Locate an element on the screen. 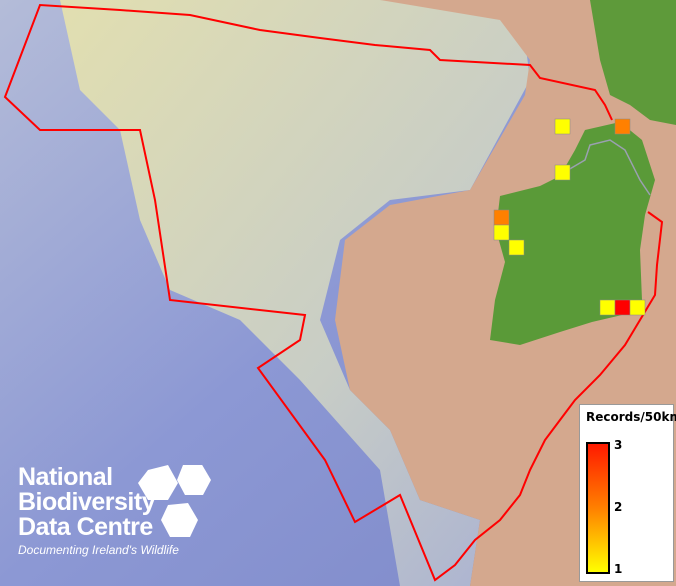 The width and height of the screenshot is (676, 586). legend-max-label: 3 is located at coordinates (618, 445).